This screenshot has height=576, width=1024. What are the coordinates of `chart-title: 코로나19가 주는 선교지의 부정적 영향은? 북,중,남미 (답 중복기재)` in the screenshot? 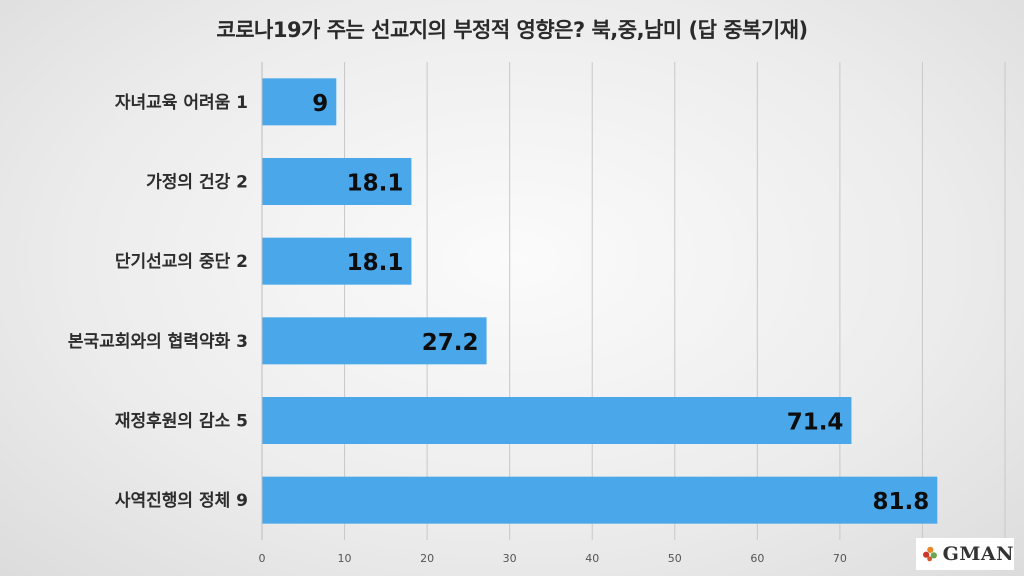 It's located at (512, 30).